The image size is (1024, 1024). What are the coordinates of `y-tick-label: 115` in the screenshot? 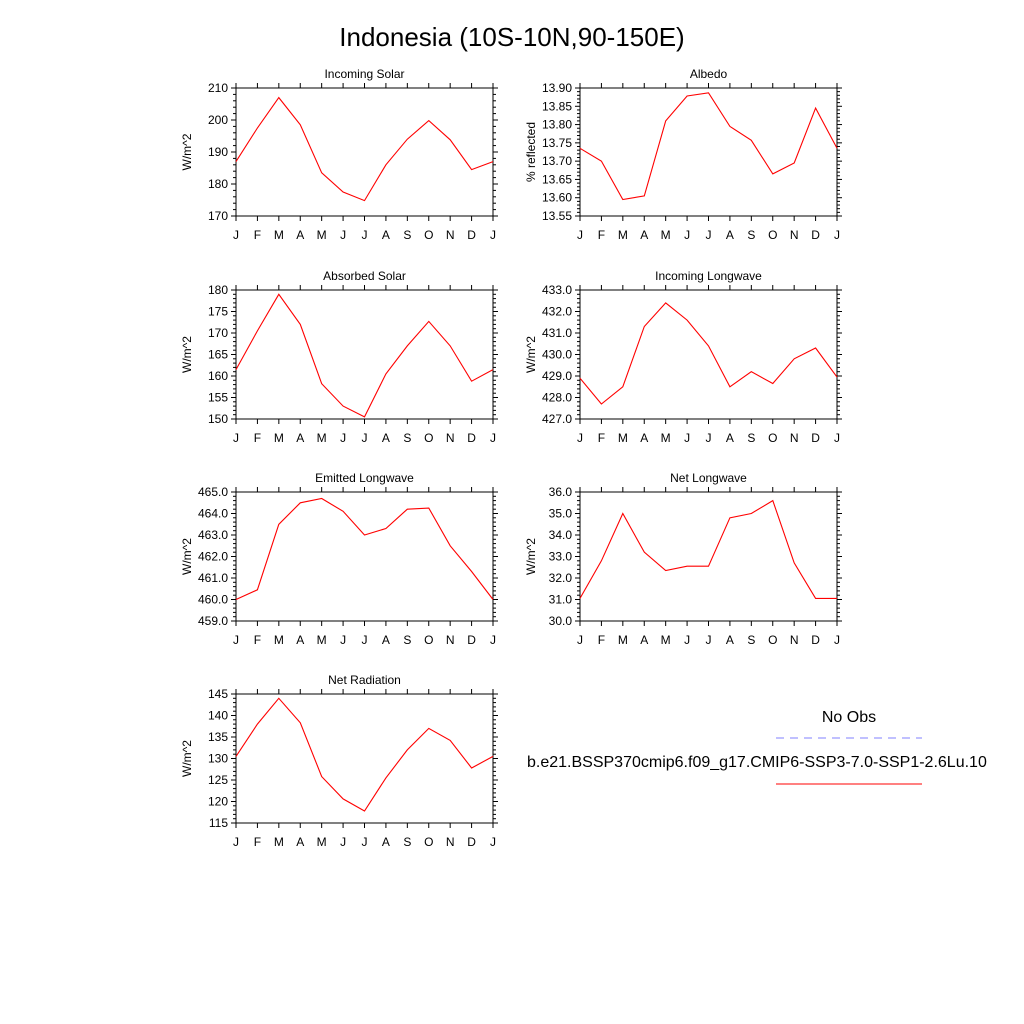 It's located at (218, 823).